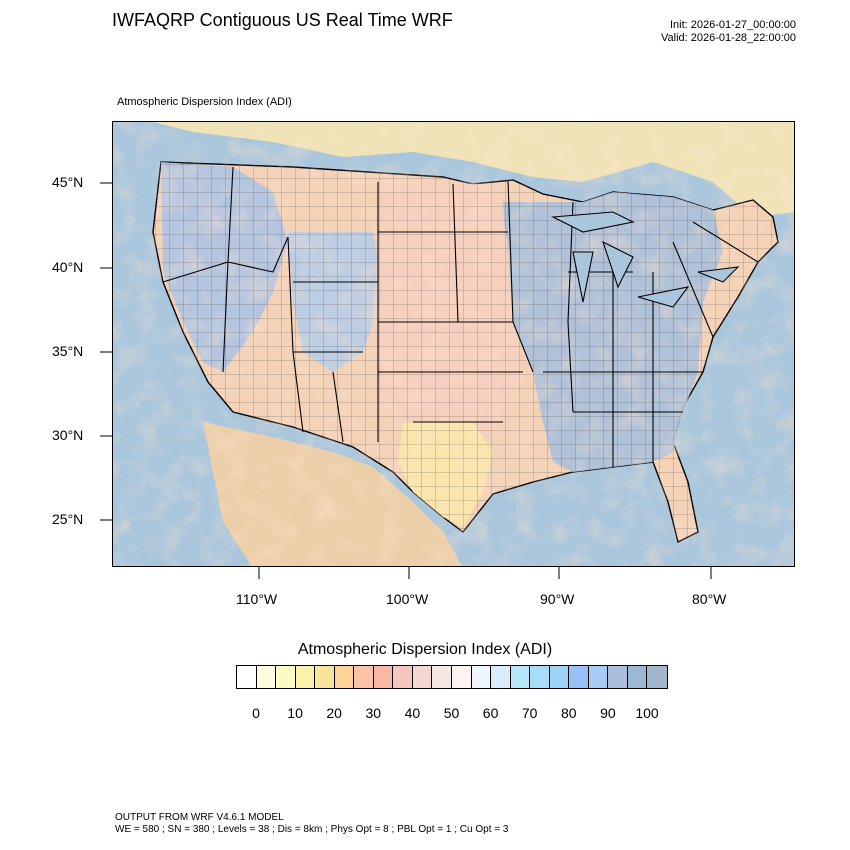 The image size is (850, 850). What do you see at coordinates (728, 38) in the screenshot?
I see `valid-time: Valid: 2026-01-28_22:00:00` at bounding box center [728, 38].